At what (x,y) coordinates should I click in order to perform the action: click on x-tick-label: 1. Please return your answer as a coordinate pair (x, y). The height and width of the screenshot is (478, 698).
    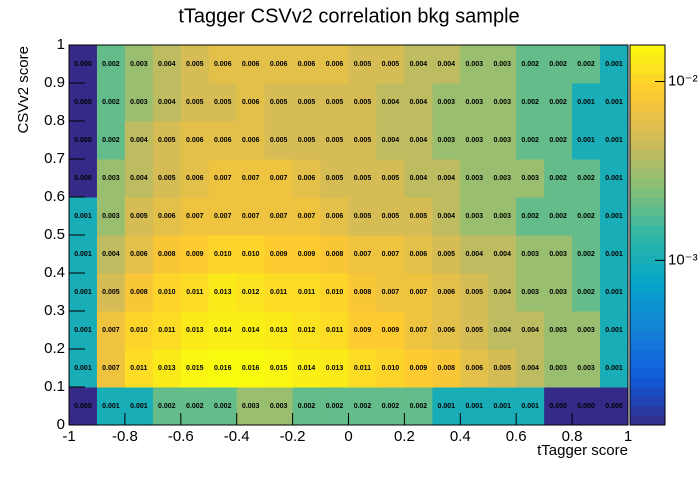
    Looking at the image, I should click on (628, 436).